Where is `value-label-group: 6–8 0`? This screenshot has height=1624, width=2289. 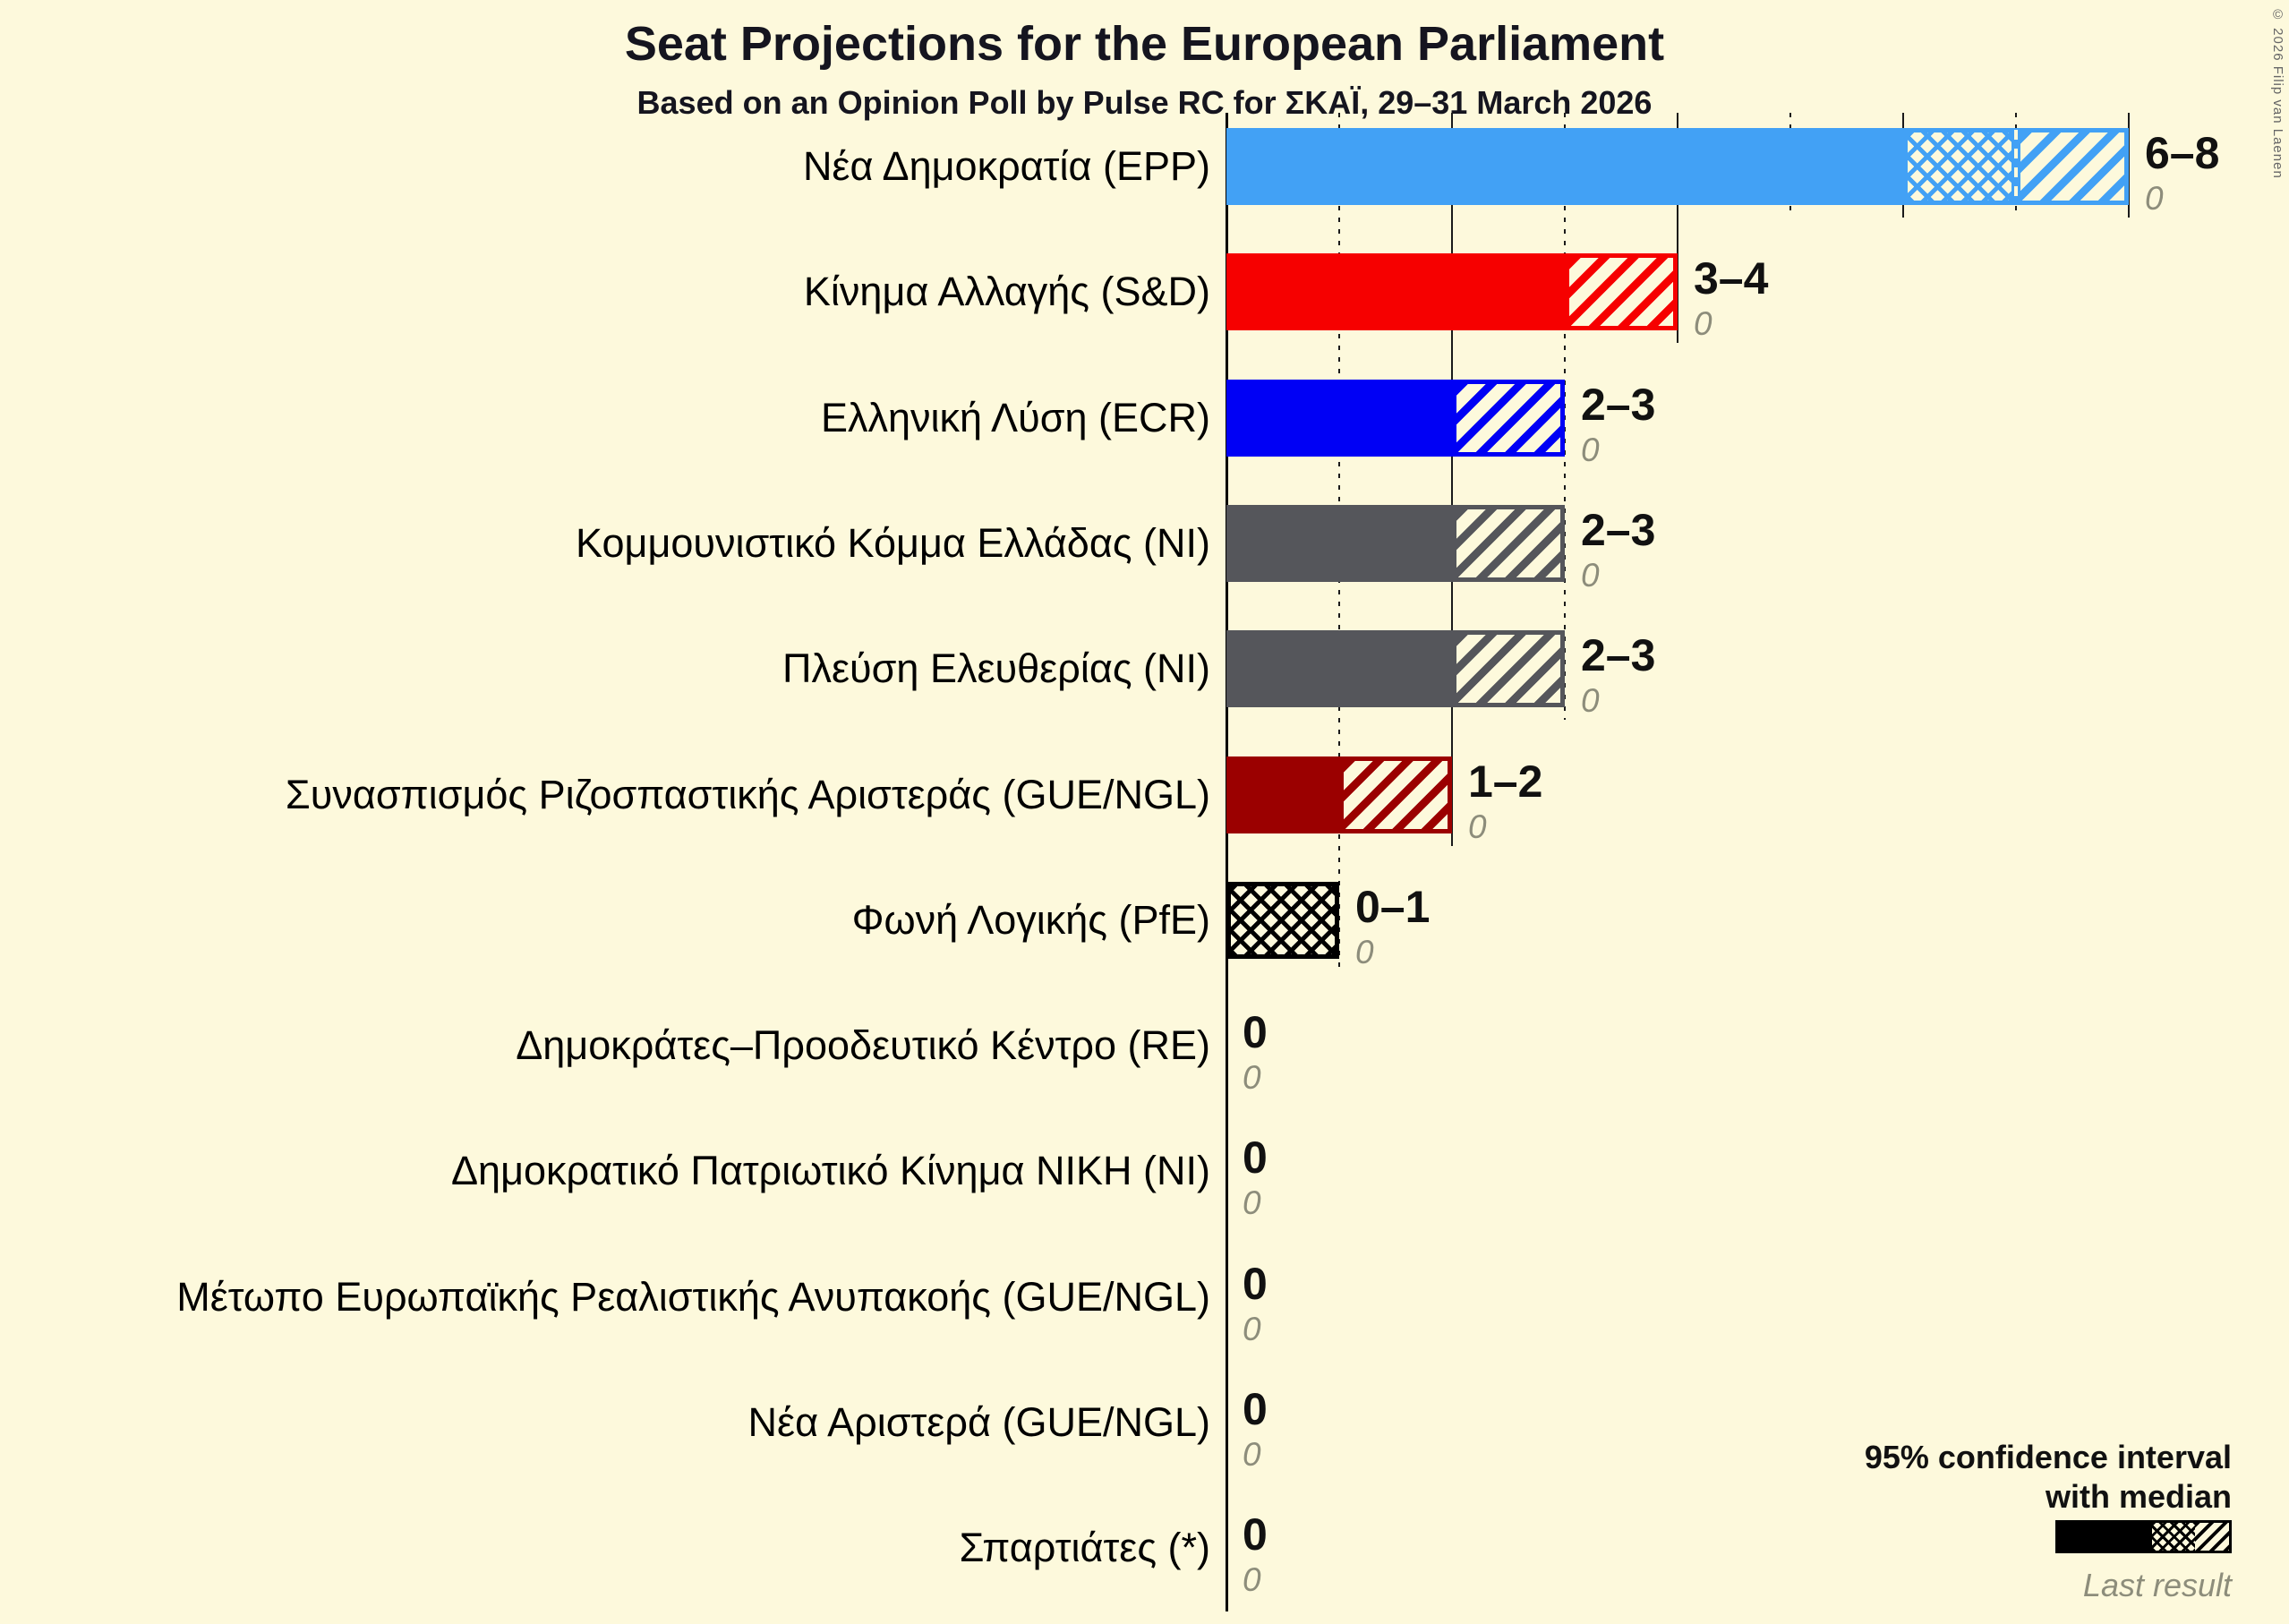 value-label-group: 6–8 0 is located at coordinates (2182, 173).